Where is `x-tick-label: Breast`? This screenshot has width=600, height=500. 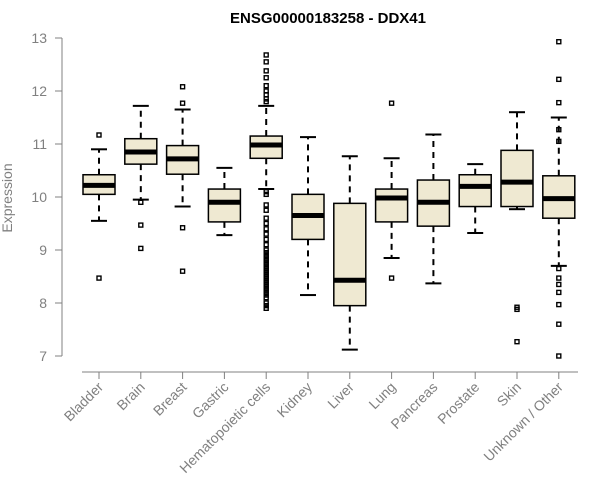 x-tick-label: Breast is located at coordinates (170, 399).